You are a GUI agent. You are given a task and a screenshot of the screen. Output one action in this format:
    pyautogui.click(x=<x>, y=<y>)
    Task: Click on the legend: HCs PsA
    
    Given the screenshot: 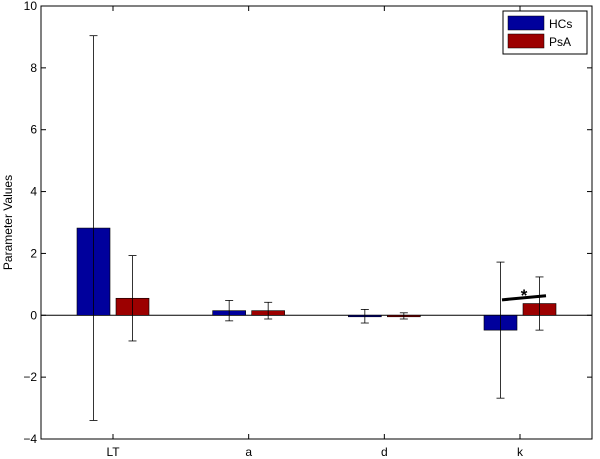 What is the action you would take?
    pyautogui.click(x=545, y=32)
    